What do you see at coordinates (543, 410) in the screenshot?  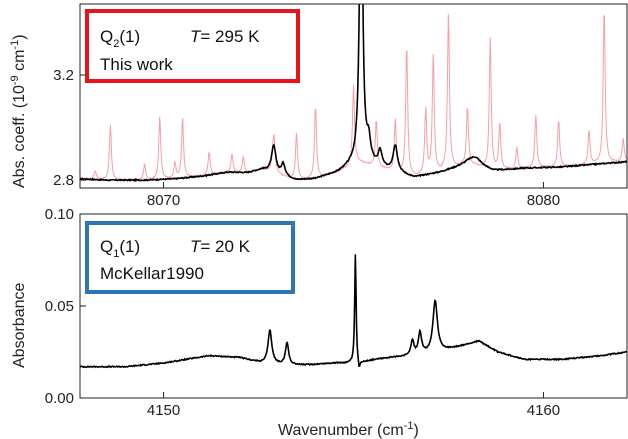 I see `bottom-x-tick-label: 4160` at bounding box center [543, 410].